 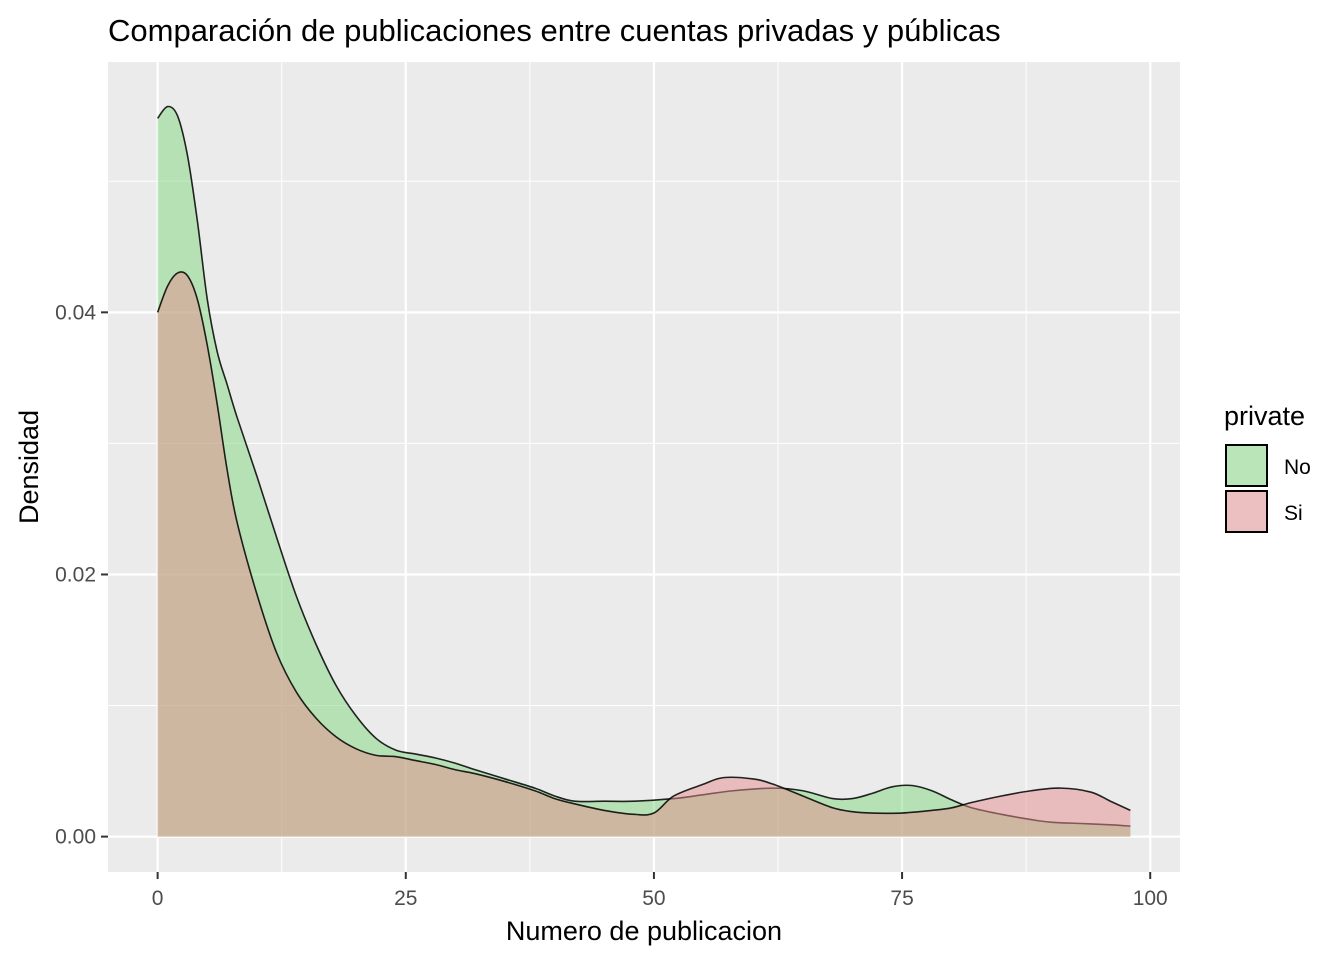 I want to click on y-tick-label: 0.00, so click(x=75, y=837).